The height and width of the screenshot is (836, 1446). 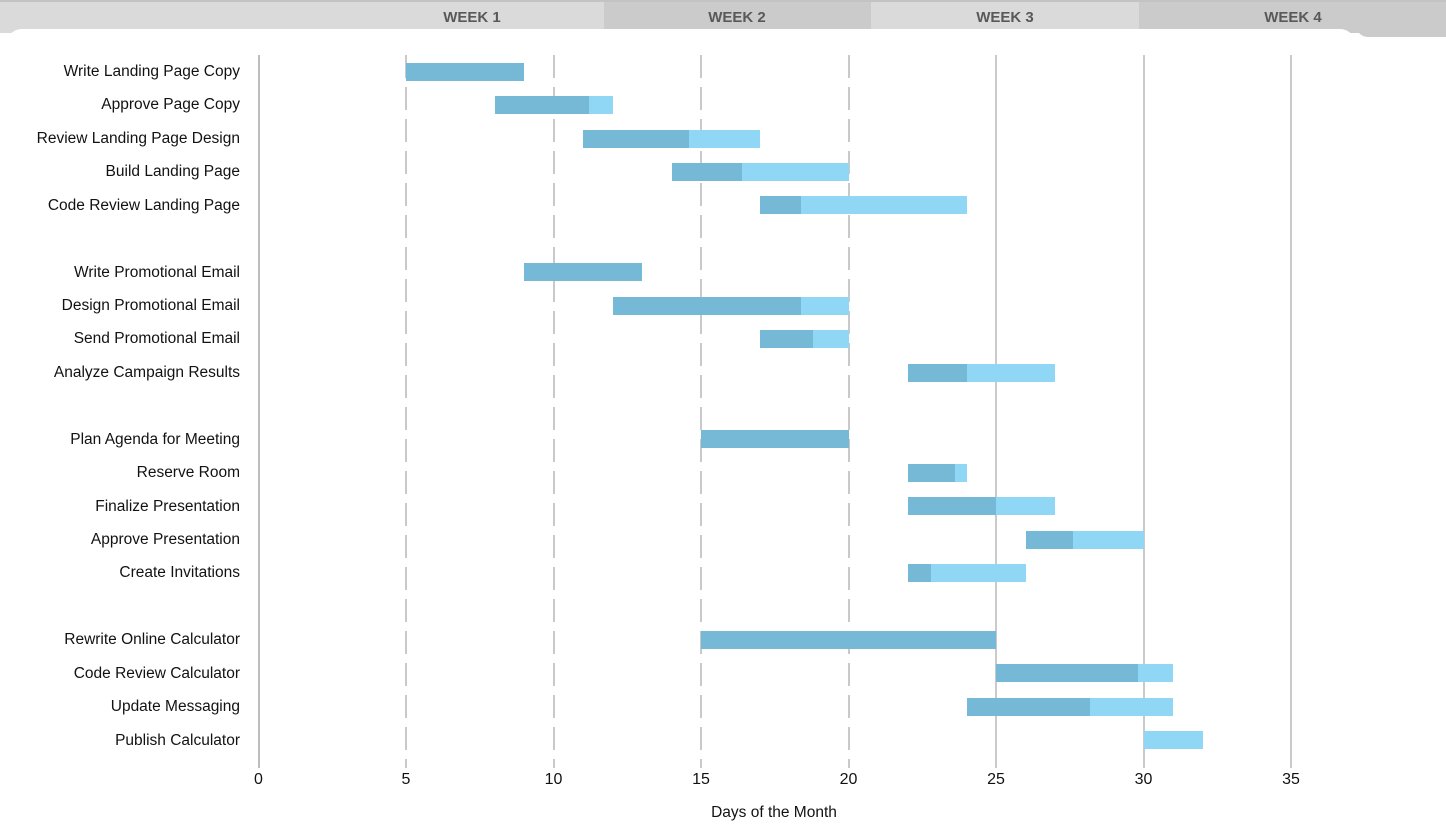 What do you see at coordinates (146, 372) in the screenshot?
I see `task-label: Analyze Campaign Results` at bounding box center [146, 372].